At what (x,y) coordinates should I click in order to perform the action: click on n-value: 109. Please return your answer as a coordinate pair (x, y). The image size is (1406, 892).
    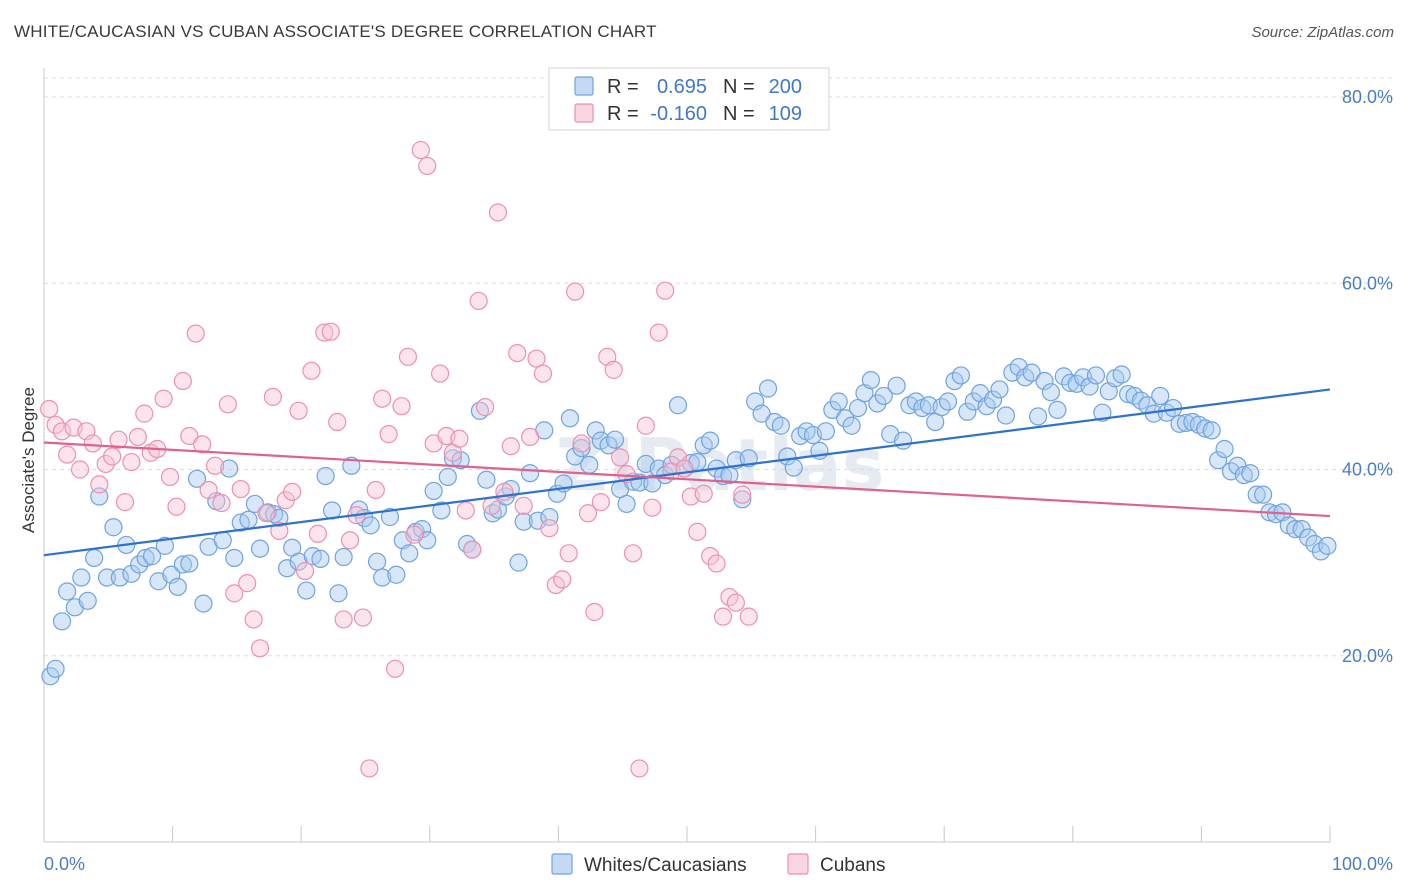
    Looking at the image, I should click on (785, 114).